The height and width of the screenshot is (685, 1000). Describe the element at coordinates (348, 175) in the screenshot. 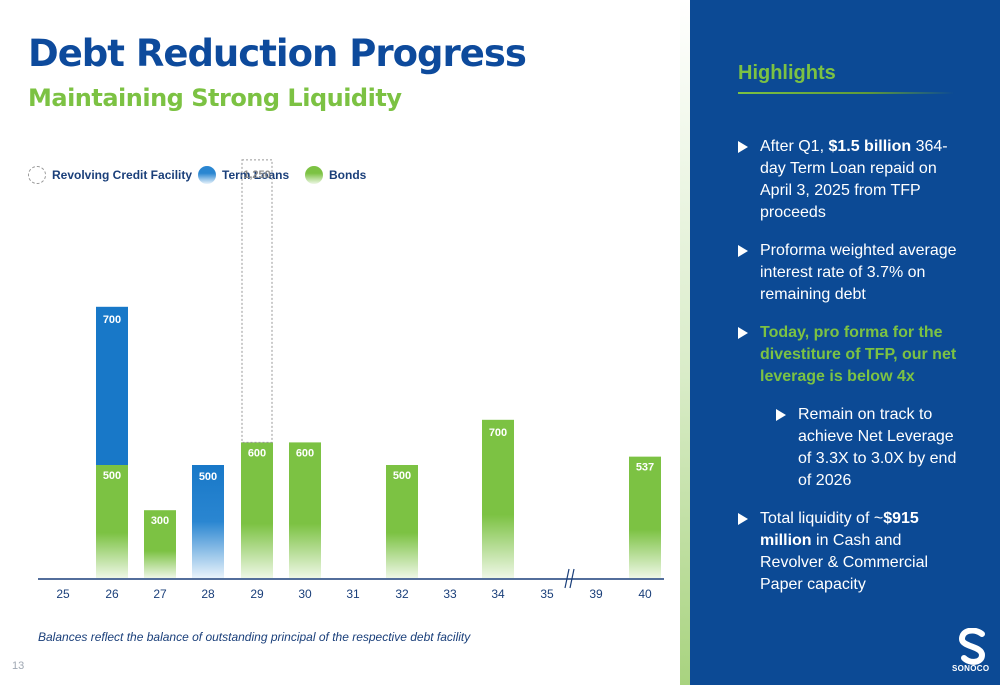

I see `legend-label-bonds: Bonds` at that location.